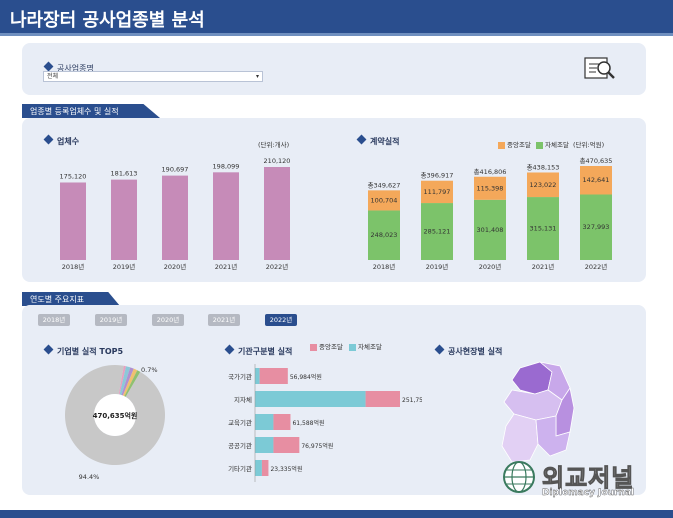 The height and width of the screenshot is (518, 673). I want to click on contract-self-label: 301,408, so click(490, 230).